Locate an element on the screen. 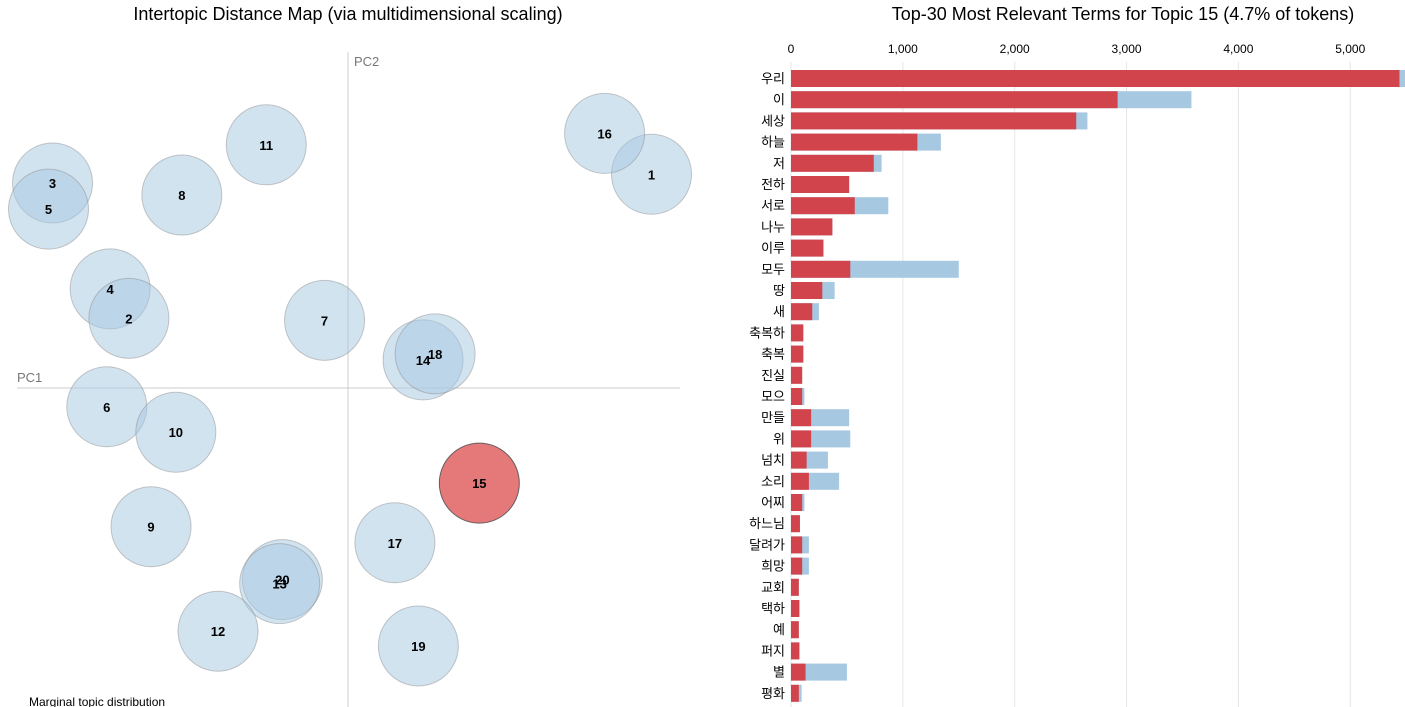 Image resolution: width=1405 pixels, height=707 pixels. term-label: 모두 is located at coordinates (773, 269).